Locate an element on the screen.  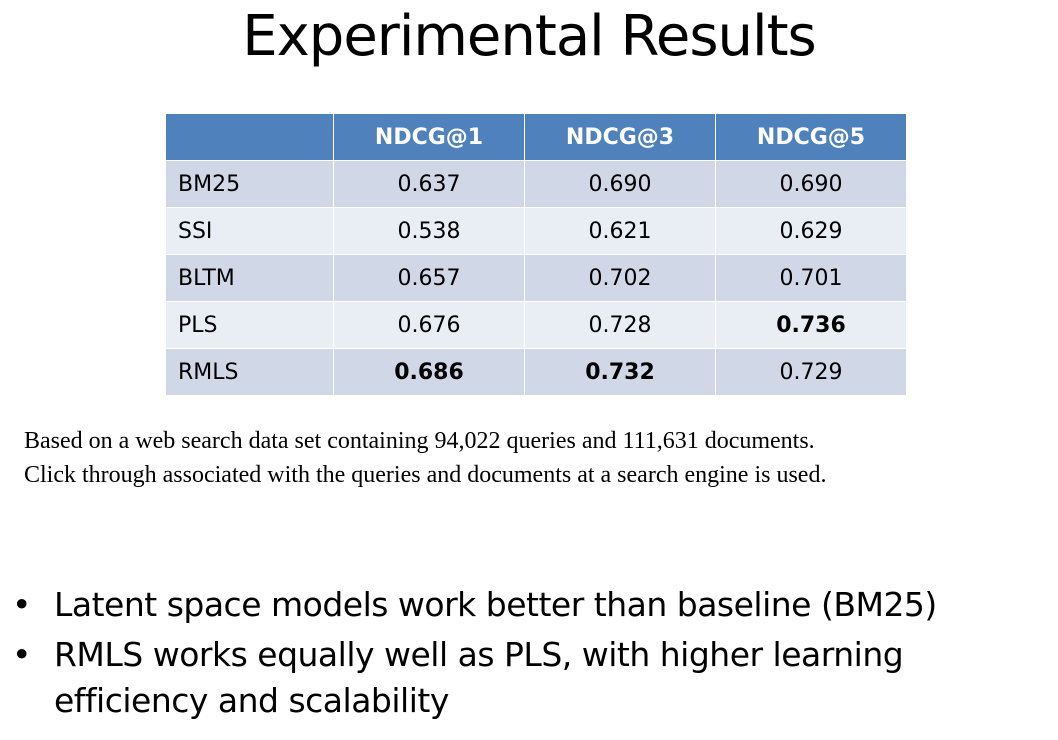
table-header-ndcg3: NDCG@3 is located at coordinates (620, 137).